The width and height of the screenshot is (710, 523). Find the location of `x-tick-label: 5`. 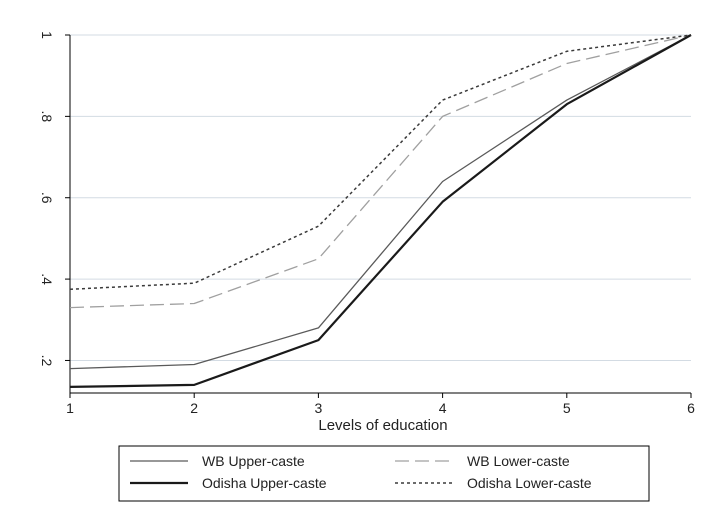

x-tick-label: 5 is located at coordinates (567, 408).